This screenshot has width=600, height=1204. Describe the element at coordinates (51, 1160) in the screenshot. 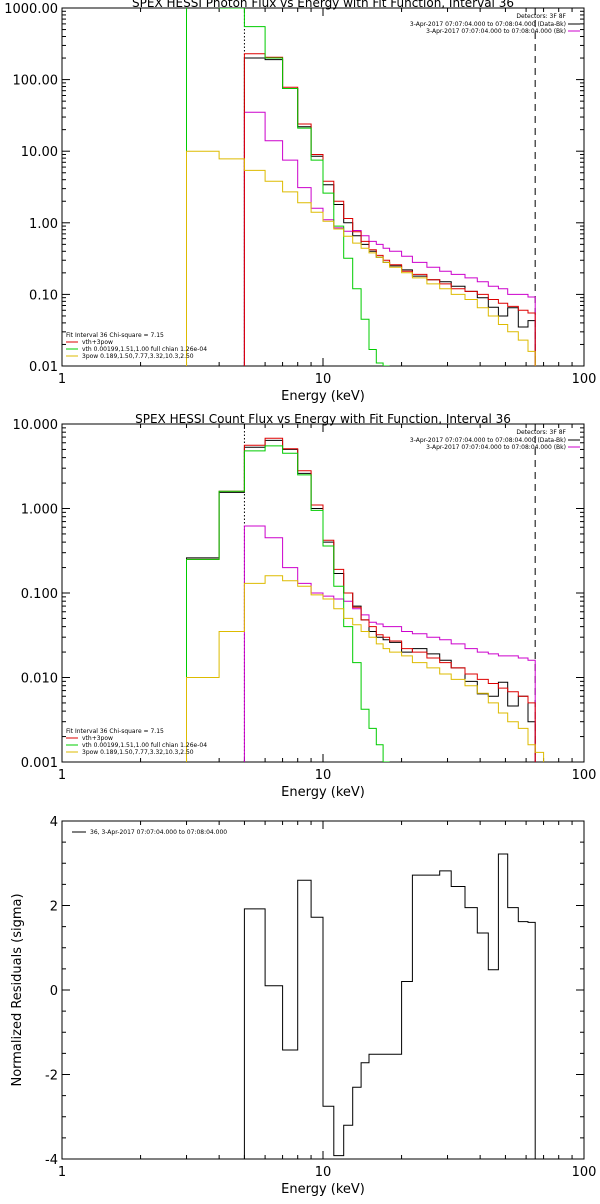

I see `y-tick-label: -4` at that location.